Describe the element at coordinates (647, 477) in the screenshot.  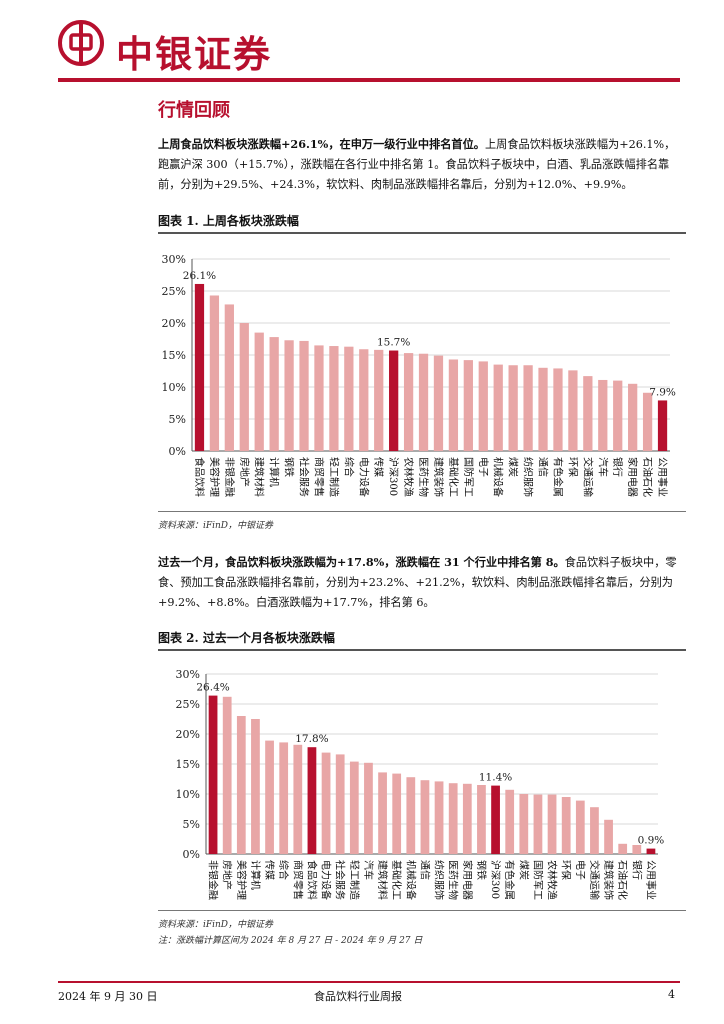
I see `category-label: 石油石化` at that location.